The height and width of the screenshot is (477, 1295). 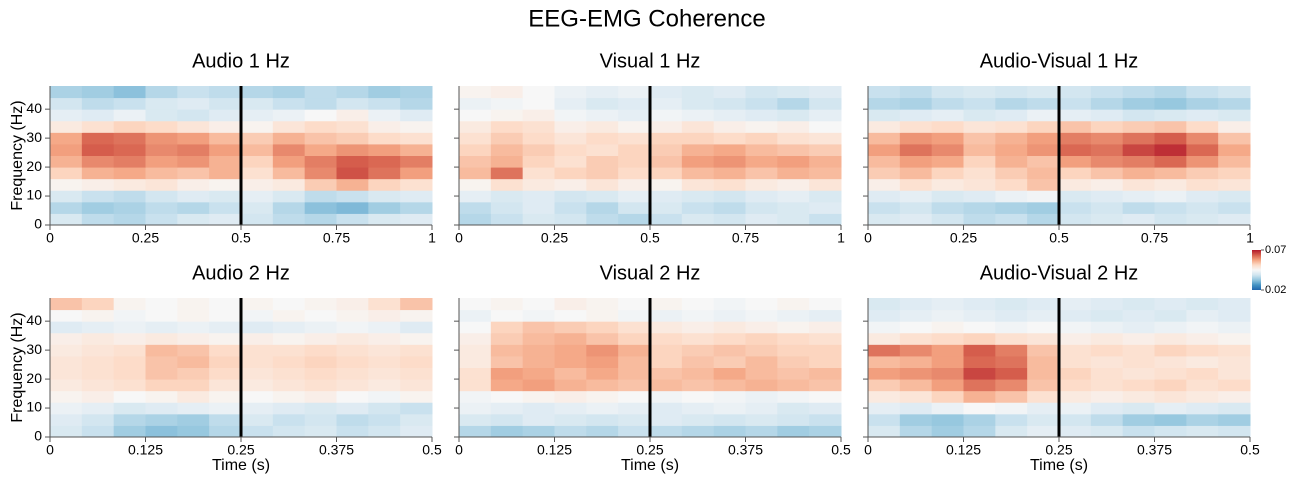 What do you see at coordinates (38, 224) in the screenshot?
I see `y-tick-label: 0` at bounding box center [38, 224].